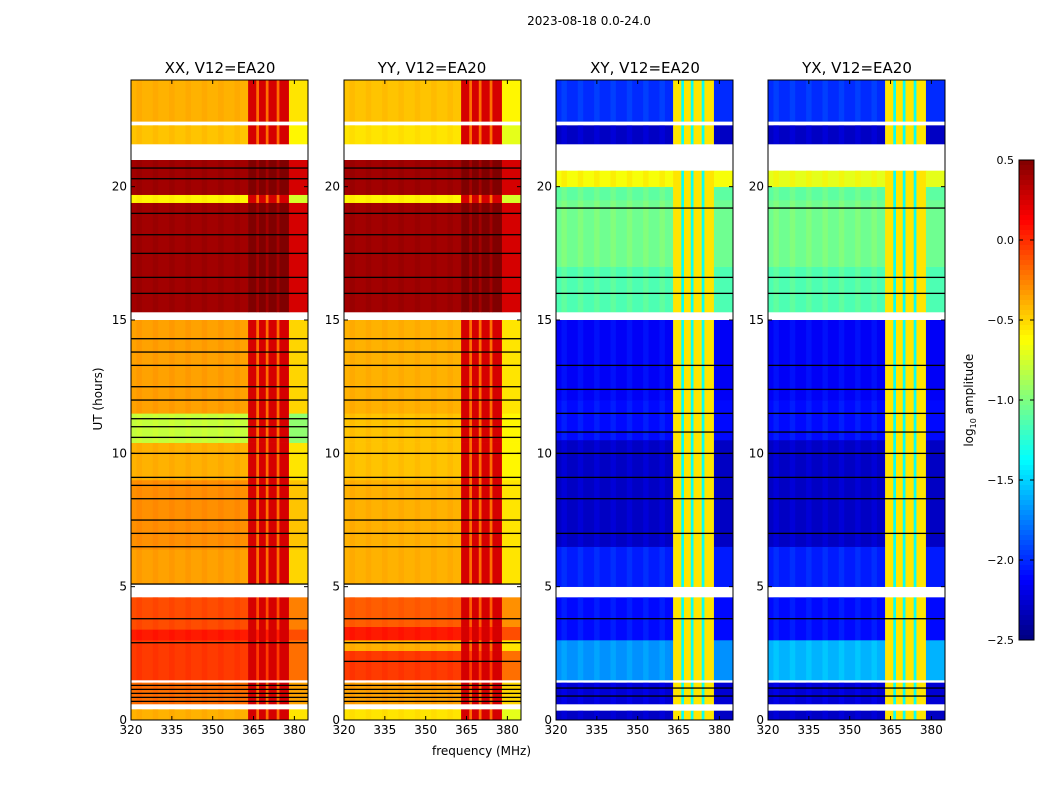 The height and width of the screenshot is (800, 1050). Describe the element at coordinates (119, 453) in the screenshot. I see `y-tick-label: 10` at that location.